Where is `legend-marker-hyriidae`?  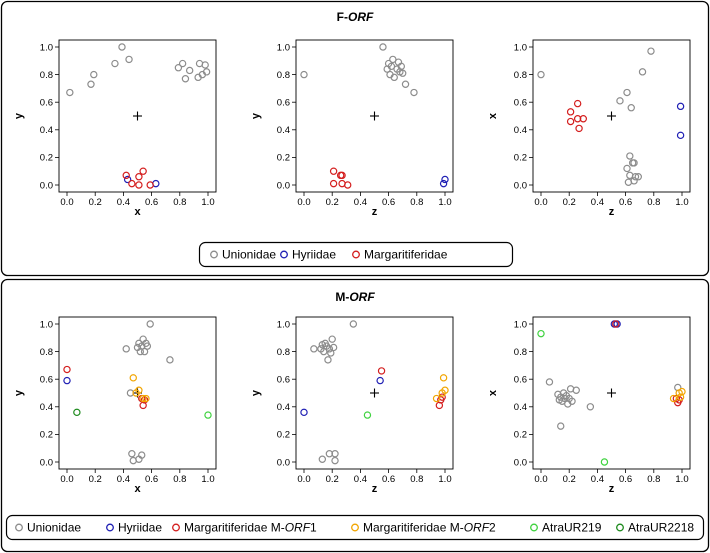 legend-marker-hyriidae is located at coordinates (284, 254).